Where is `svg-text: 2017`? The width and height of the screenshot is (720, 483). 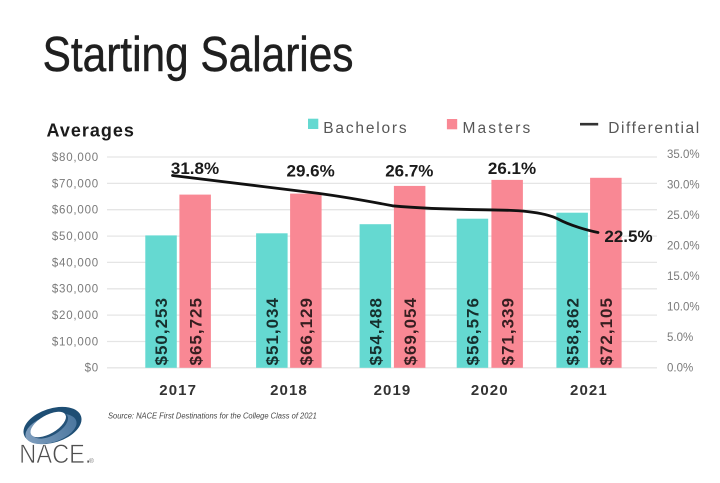
svg-text: 2017 is located at coordinates (178, 390).